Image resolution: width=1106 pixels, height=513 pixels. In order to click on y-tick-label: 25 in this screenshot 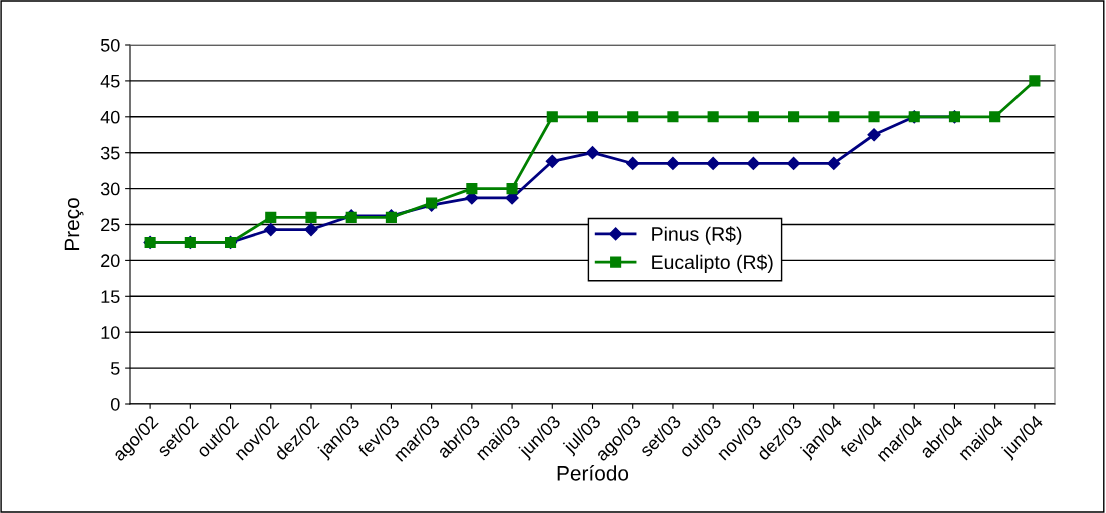, I will do `click(110, 225)`.